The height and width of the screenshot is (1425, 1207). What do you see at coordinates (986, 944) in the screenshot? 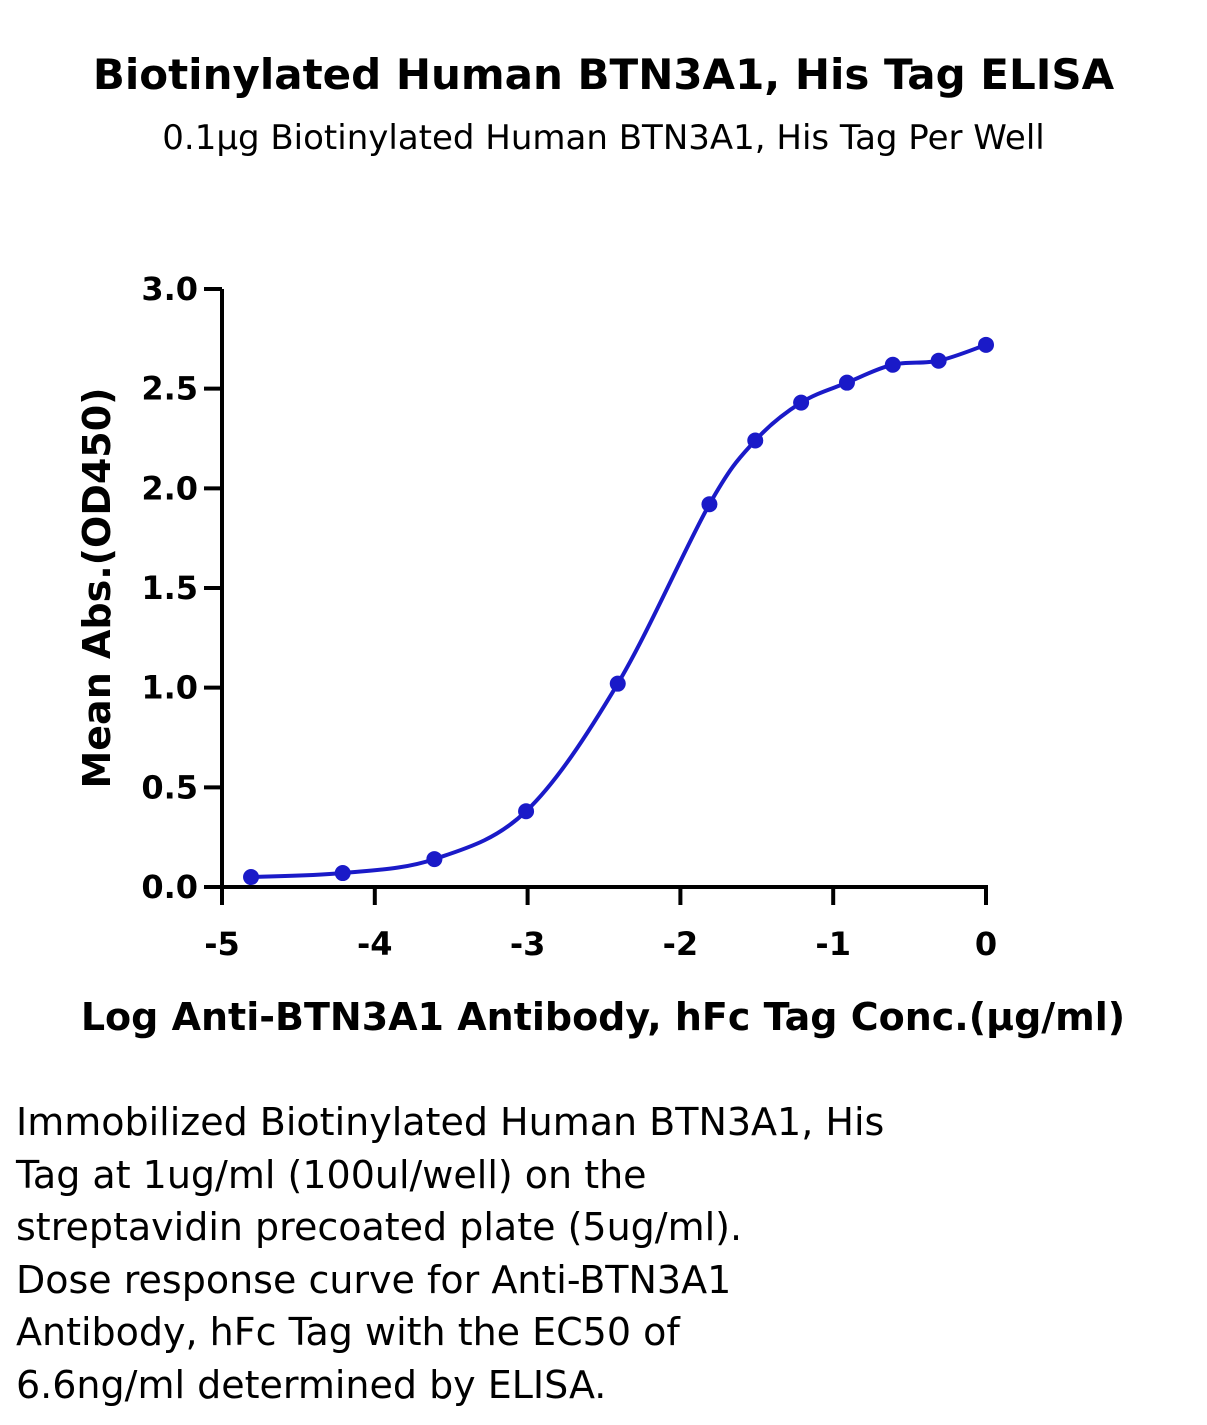
I see `x-tick-label: 0` at bounding box center [986, 944].